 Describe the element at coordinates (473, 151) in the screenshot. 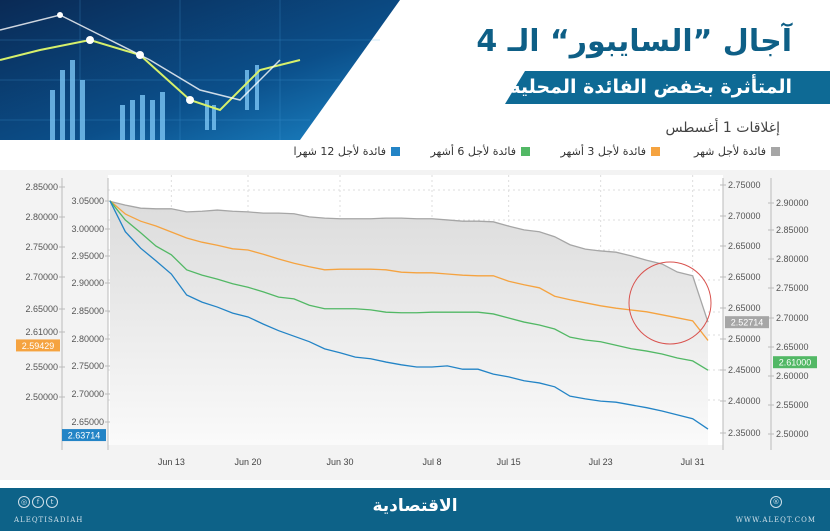

I see `legend-label: فائدة لأجل 6 أشهر` at that location.